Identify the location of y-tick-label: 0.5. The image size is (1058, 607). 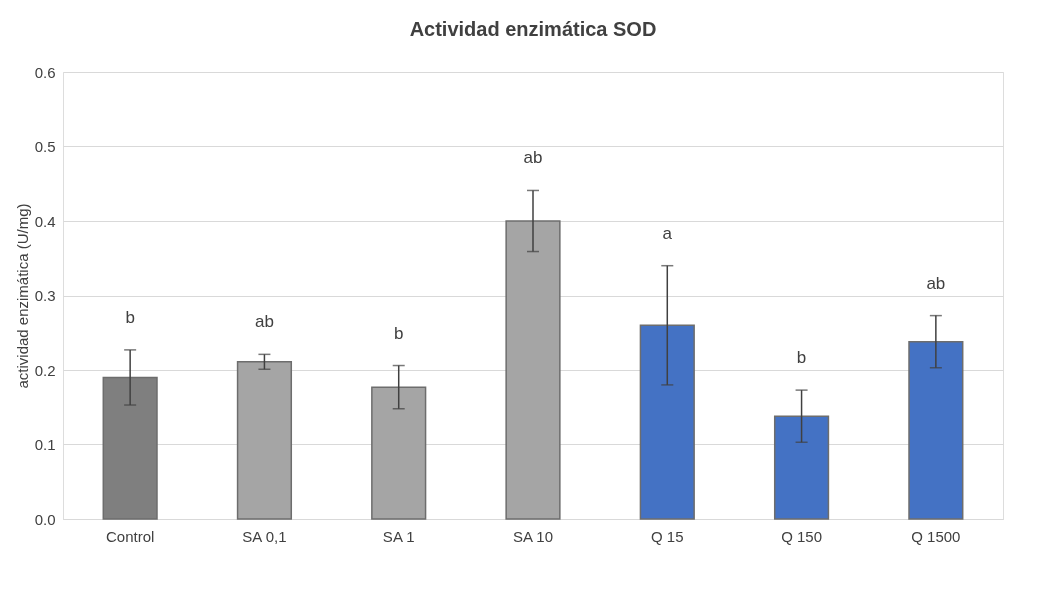
(45, 146).